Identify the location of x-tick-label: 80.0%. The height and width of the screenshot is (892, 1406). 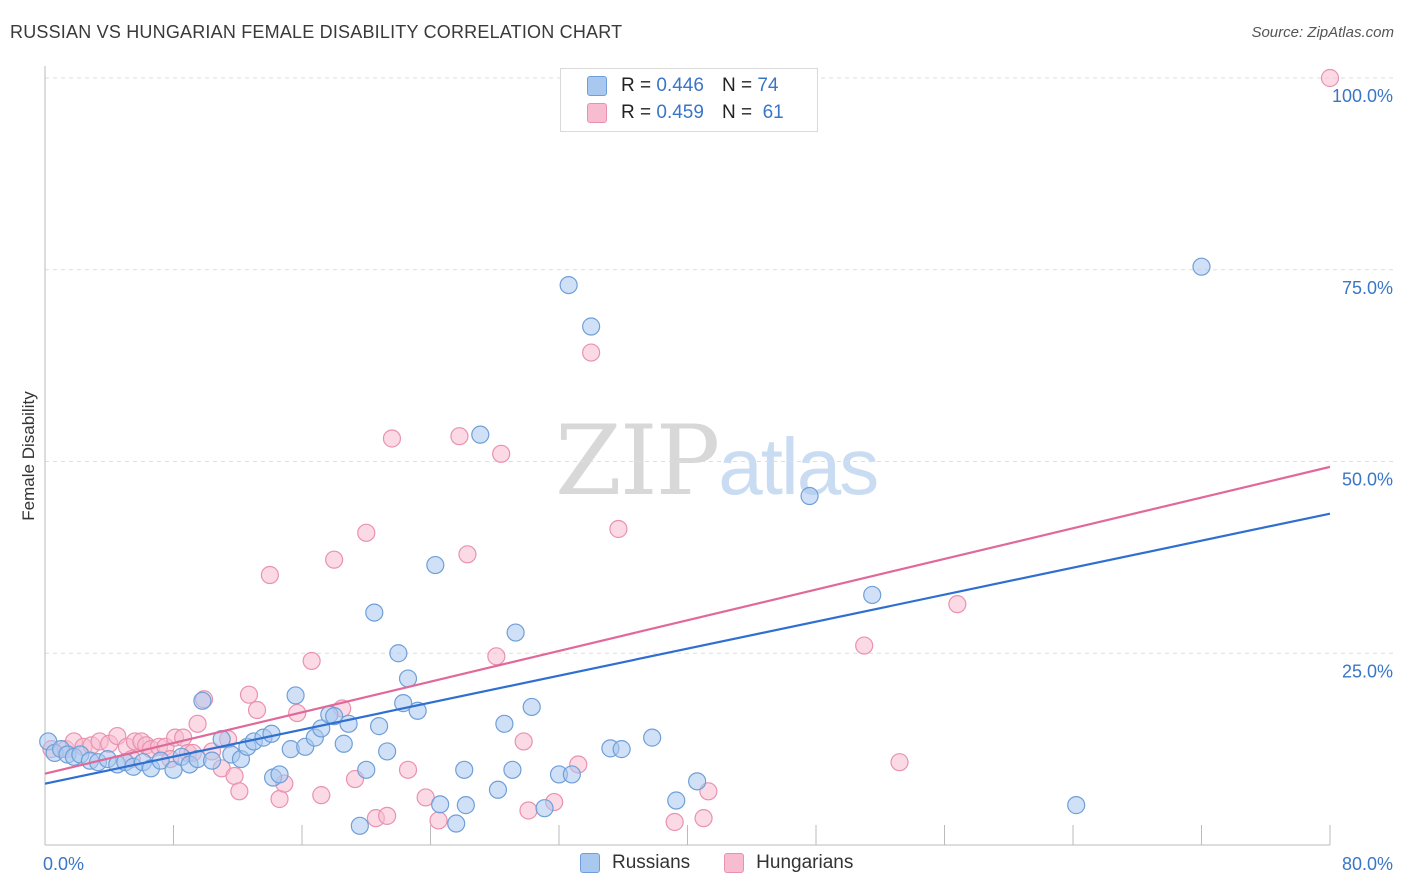
(1367, 864).